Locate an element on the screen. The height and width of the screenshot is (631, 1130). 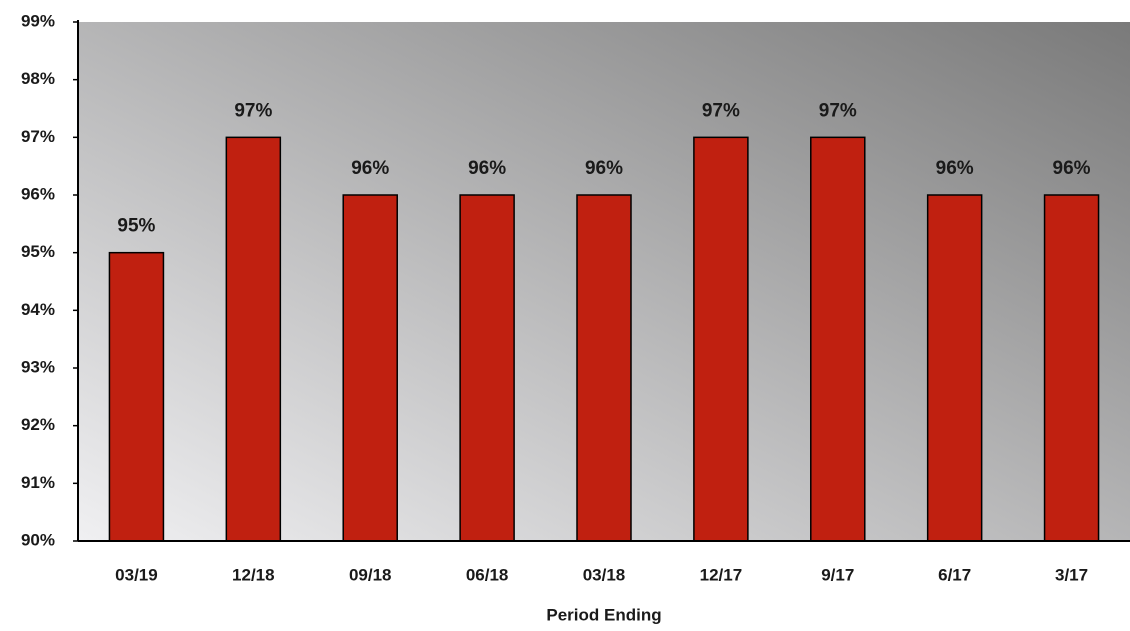
x-tick-label: 03/19 is located at coordinates (136, 574).